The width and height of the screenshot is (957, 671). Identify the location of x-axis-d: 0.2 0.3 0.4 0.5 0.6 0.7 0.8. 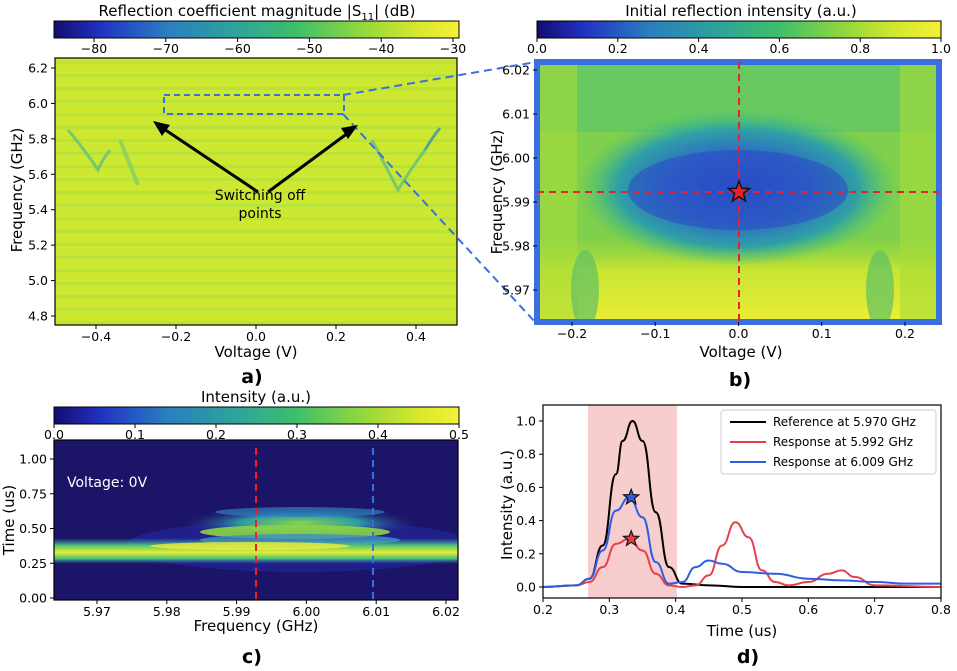
(742, 607).